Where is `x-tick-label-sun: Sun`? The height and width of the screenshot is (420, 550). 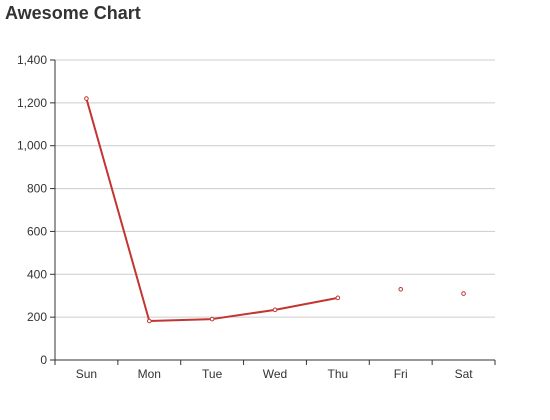
x-tick-label-sun: Sun is located at coordinates (86, 374).